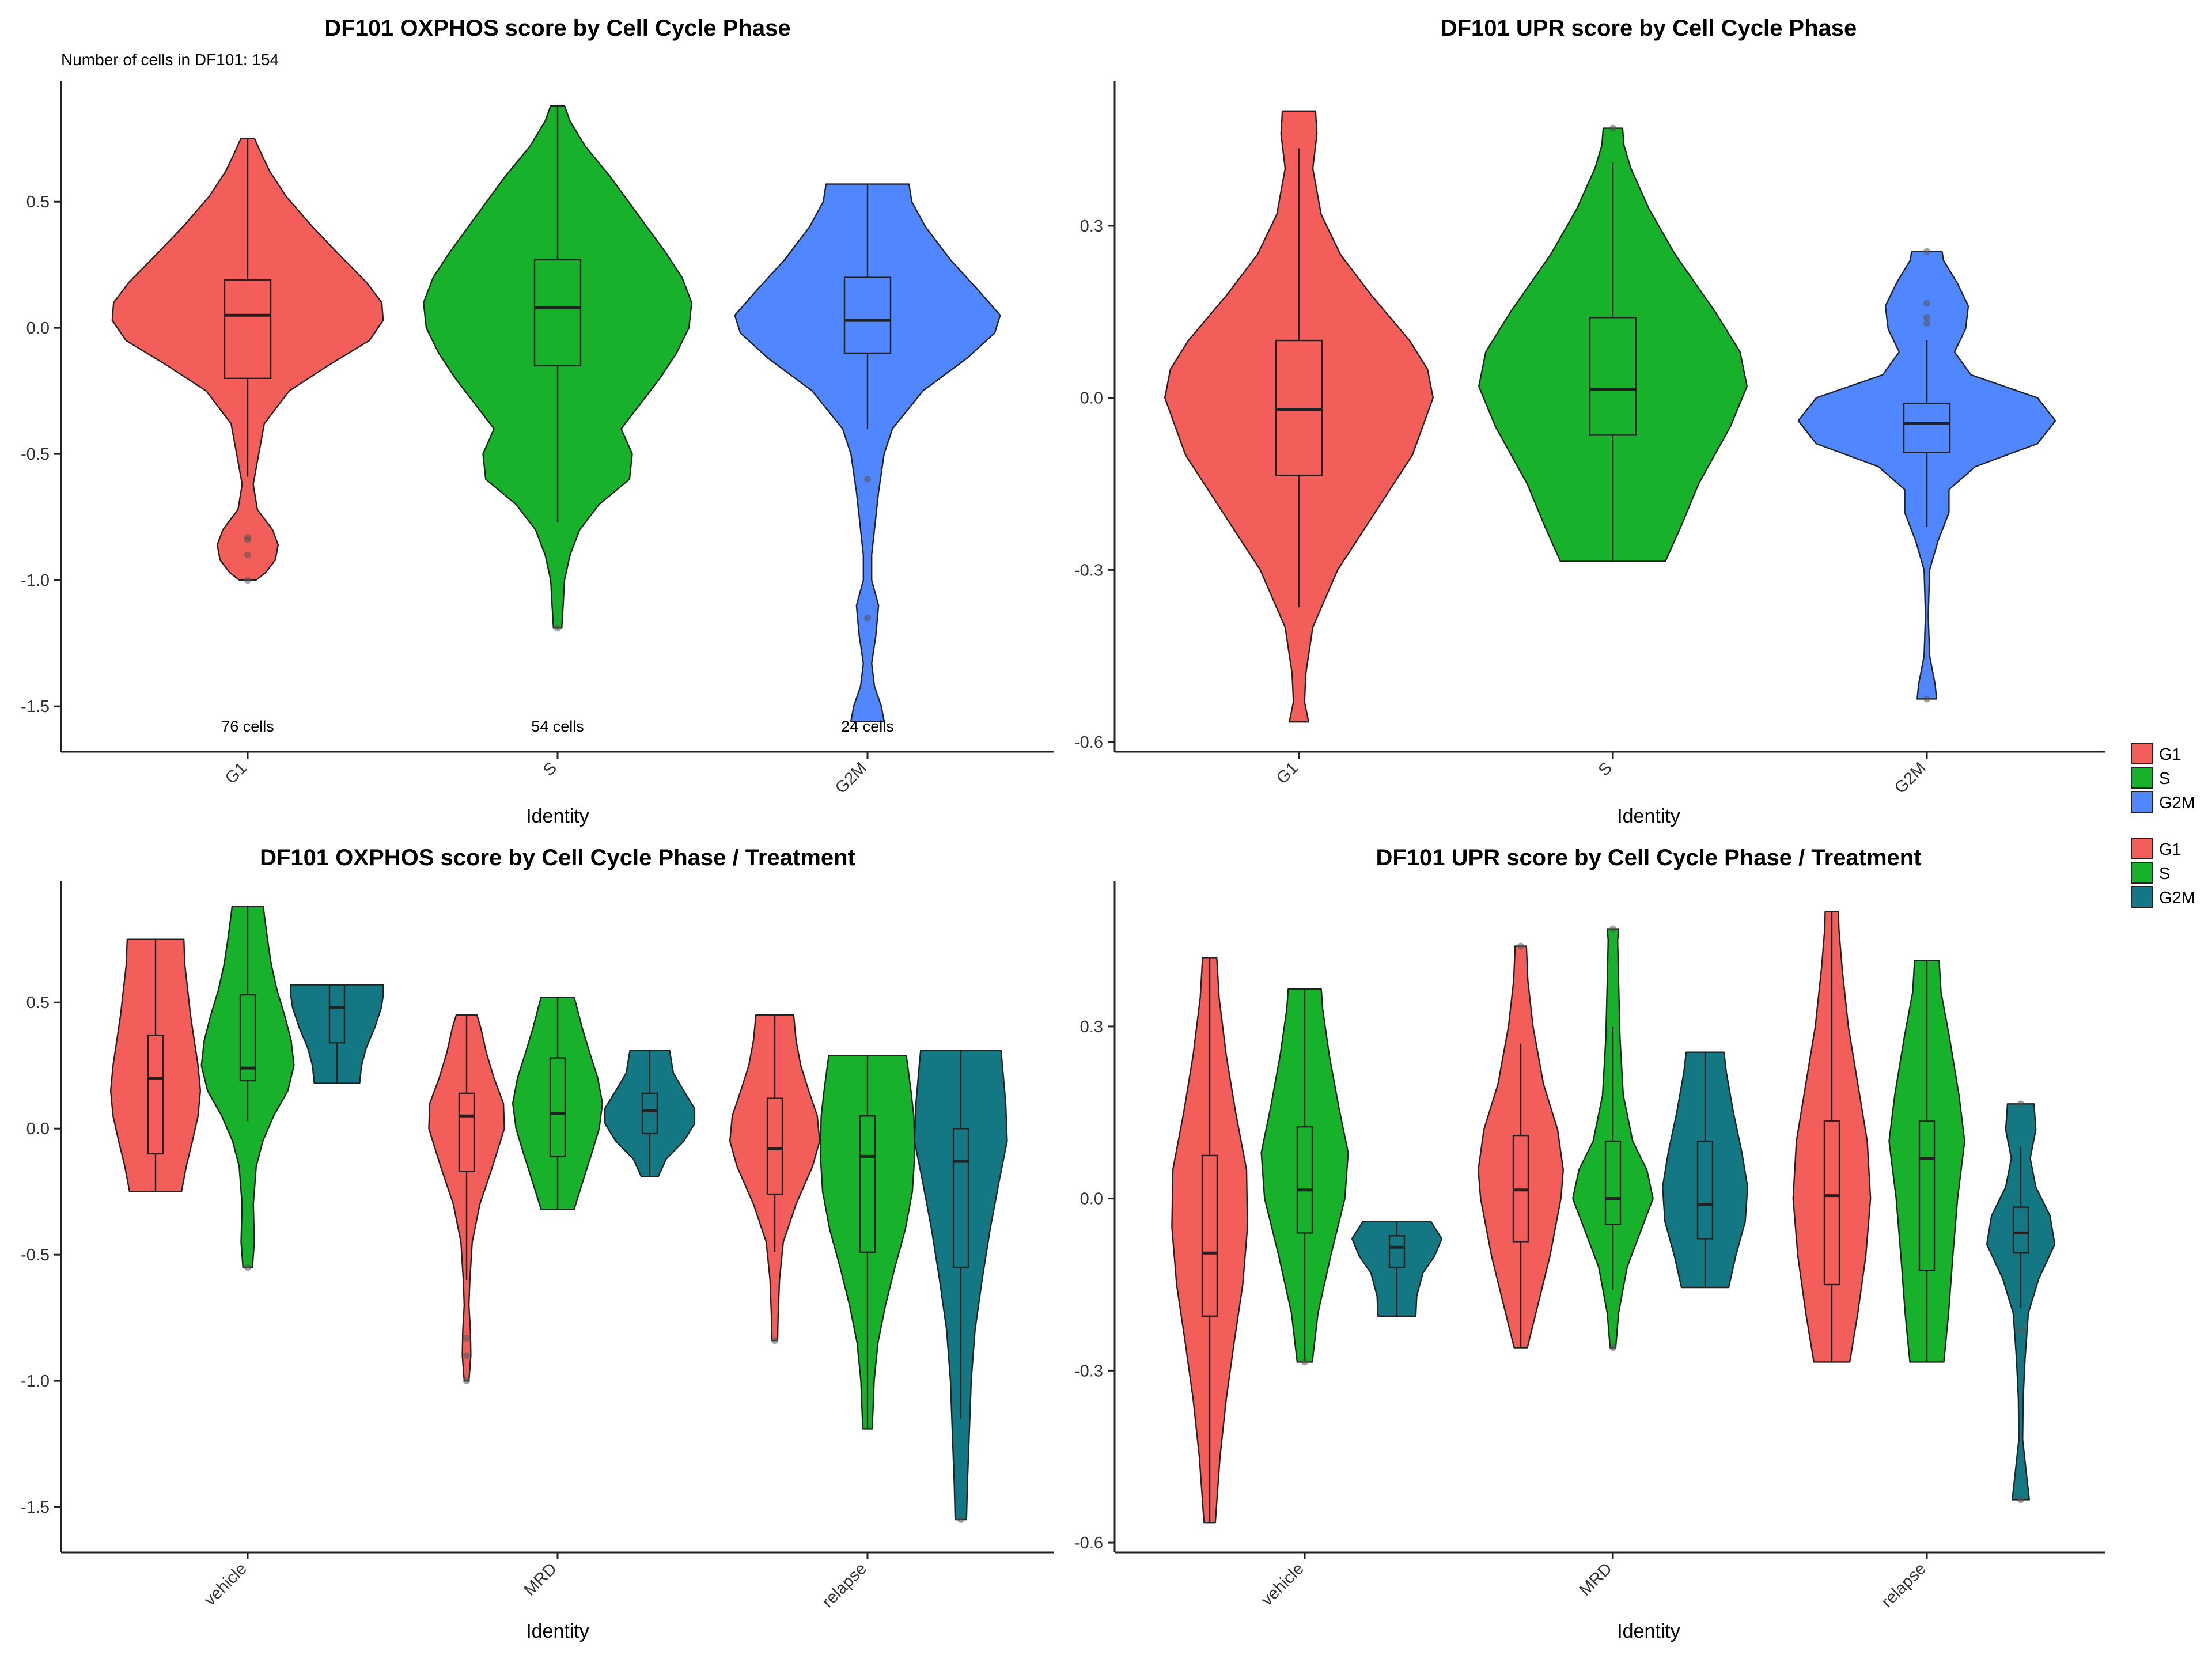  I want to click on y-tick-label: -0.5, so click(35, 1255).